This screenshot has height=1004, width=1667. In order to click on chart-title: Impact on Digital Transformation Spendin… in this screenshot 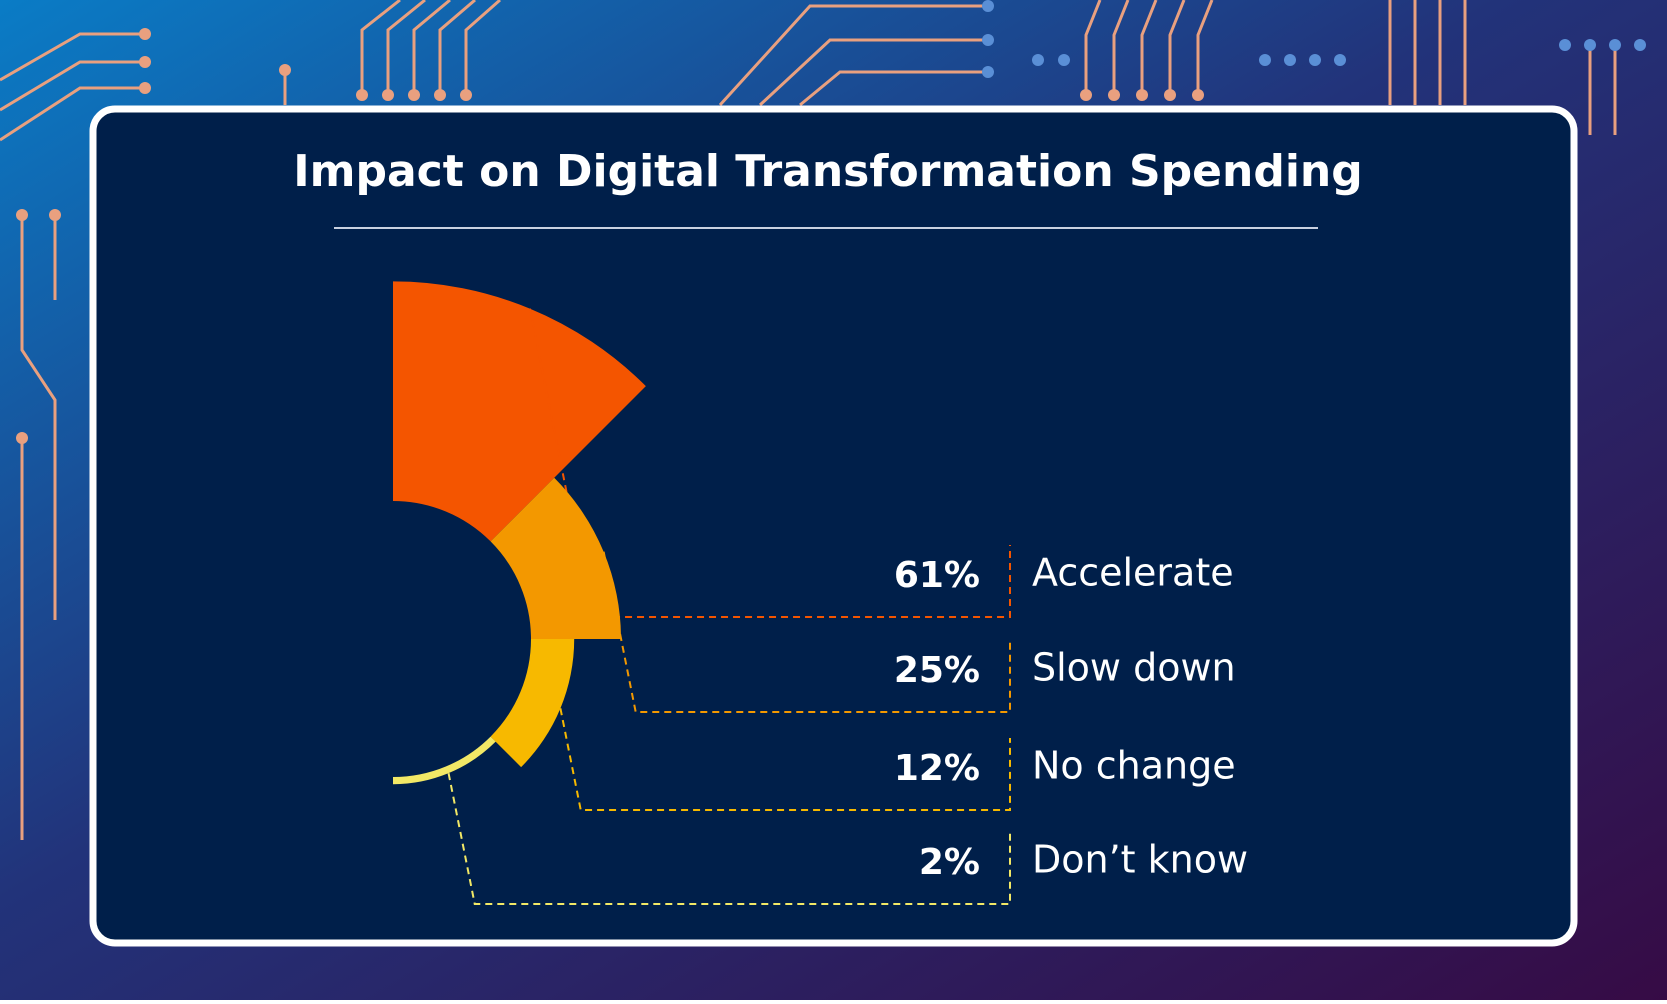, I will do `click(827, 171)`.